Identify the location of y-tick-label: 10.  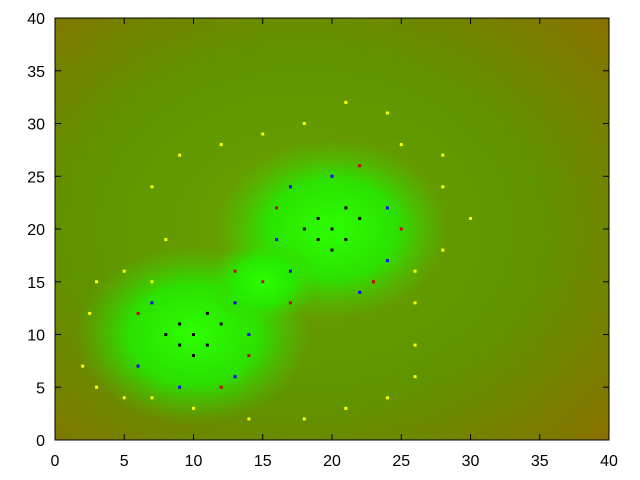
(36, 336).